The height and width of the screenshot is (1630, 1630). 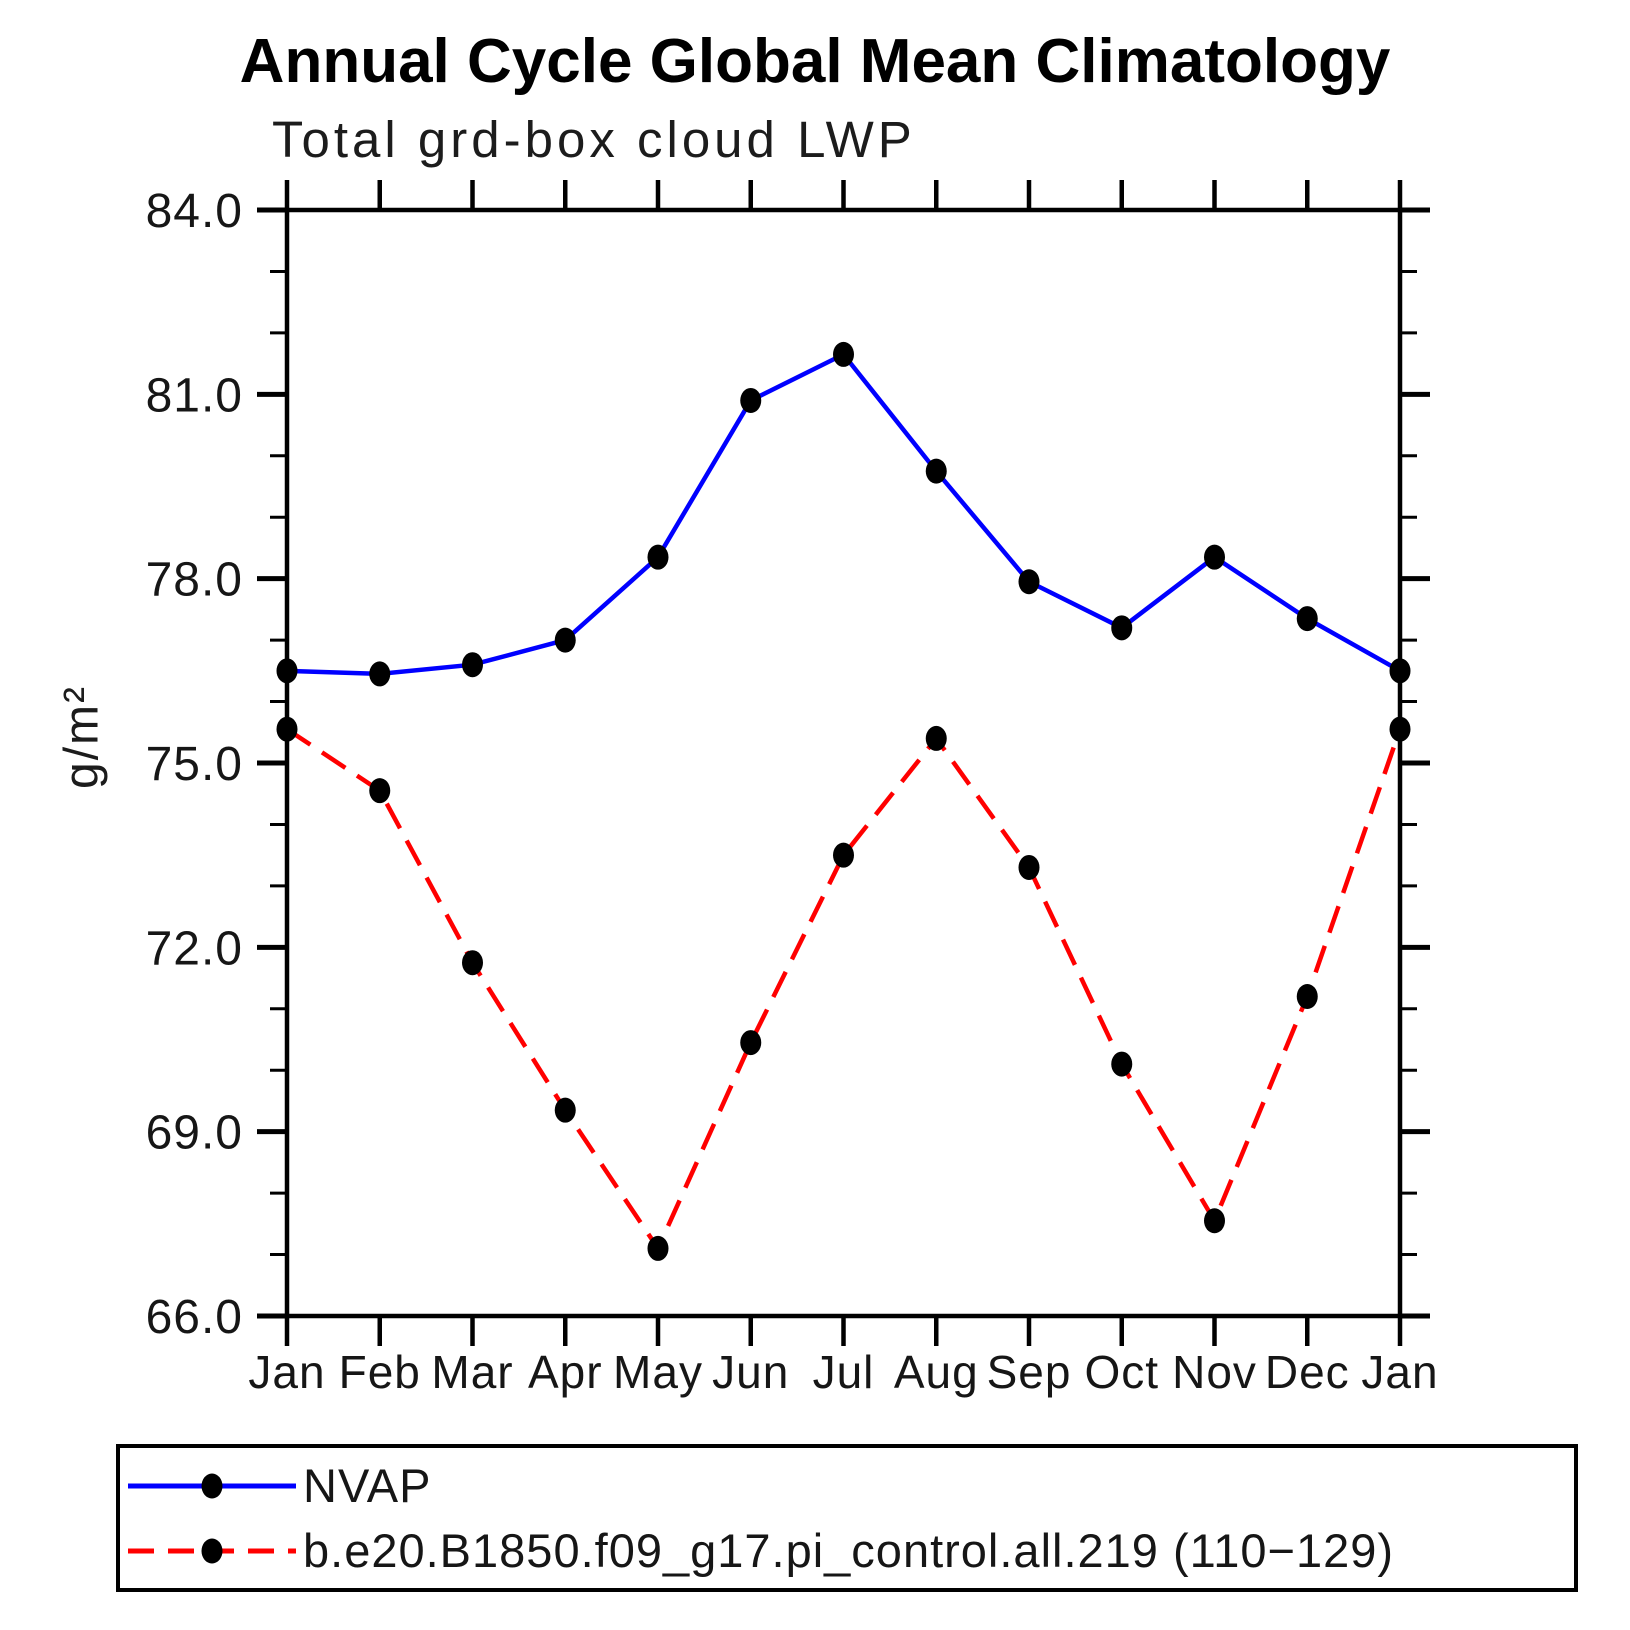 What do you see at coordinates (658, 1372) in the screenshot?
I see `x-tick-label: May` at bounding box center [658, 1372].